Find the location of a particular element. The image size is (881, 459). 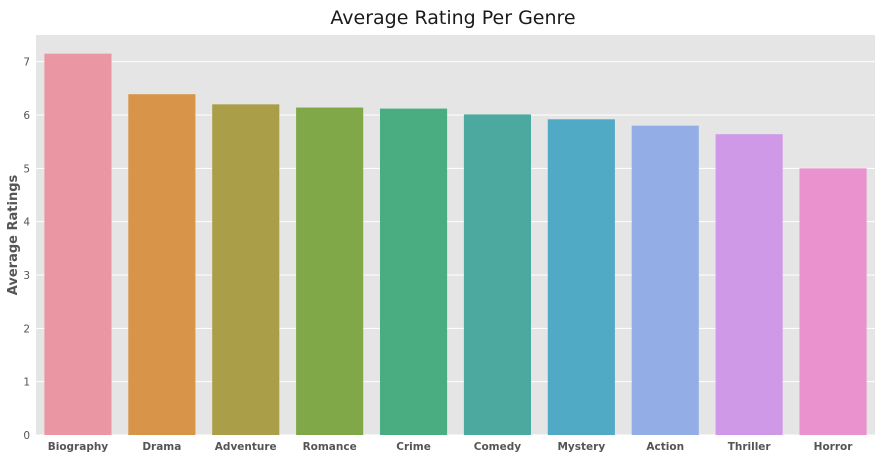

y-tick-label: 0 is located at coordinates (26, 436).